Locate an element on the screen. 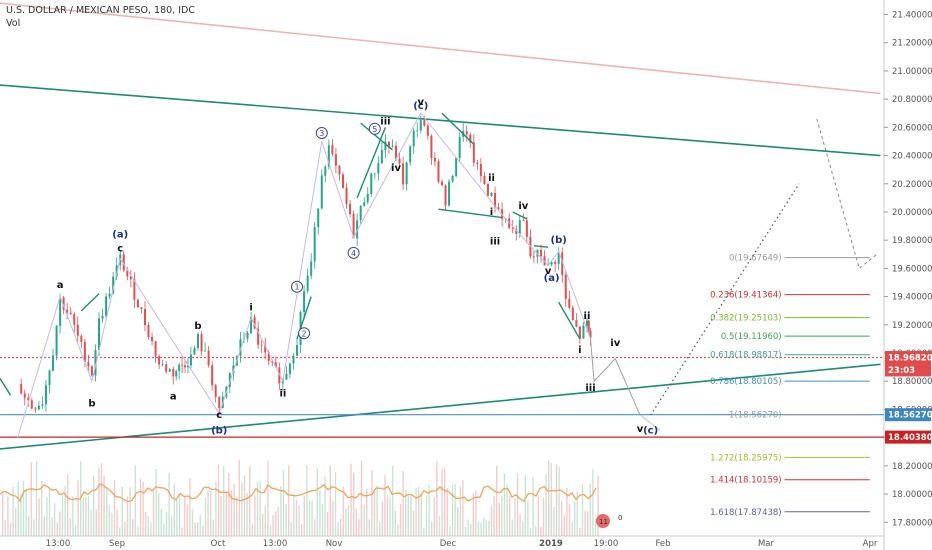 The width and height of the screenshot is (932, 550). fib-level-label: 1.414(18.10159) is located at coordinates (746, 481).